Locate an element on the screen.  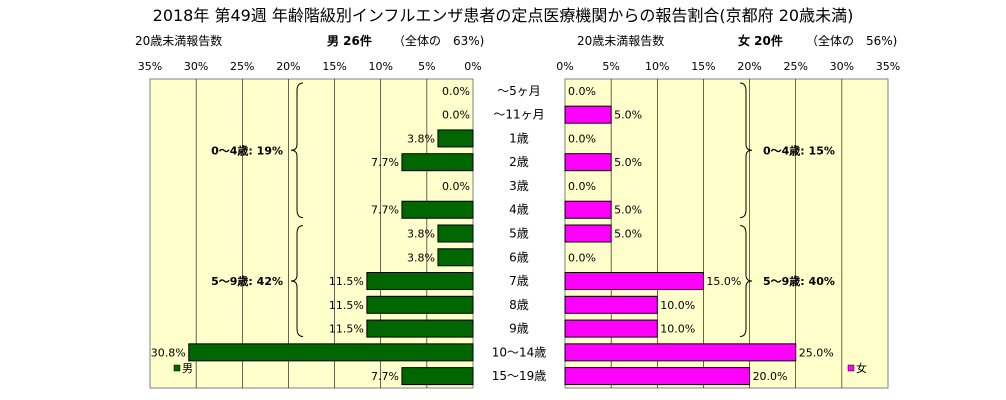
female-tick-label: 5% is located at coordinates (610, 66).